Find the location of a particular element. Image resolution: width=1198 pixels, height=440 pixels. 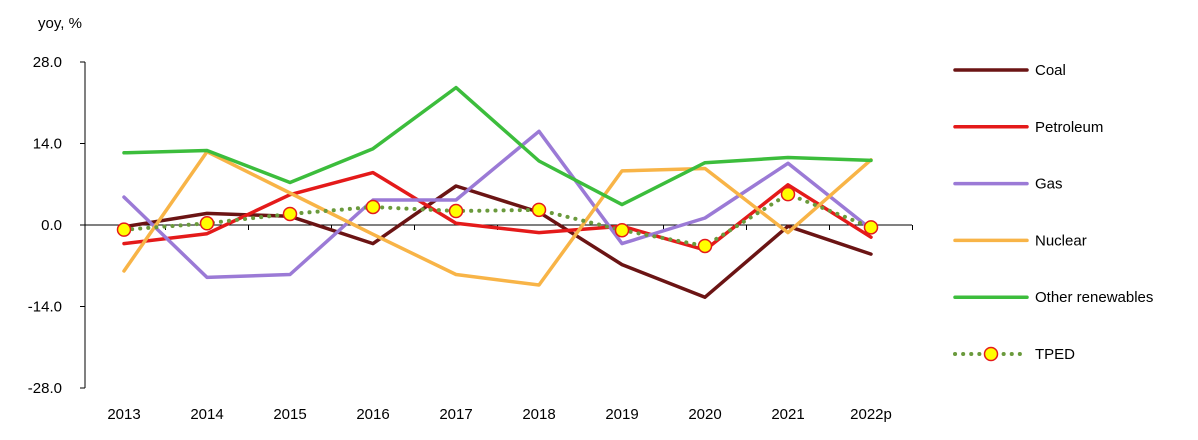

x-tick-label: 2022p is located at coordinates (871, 414).